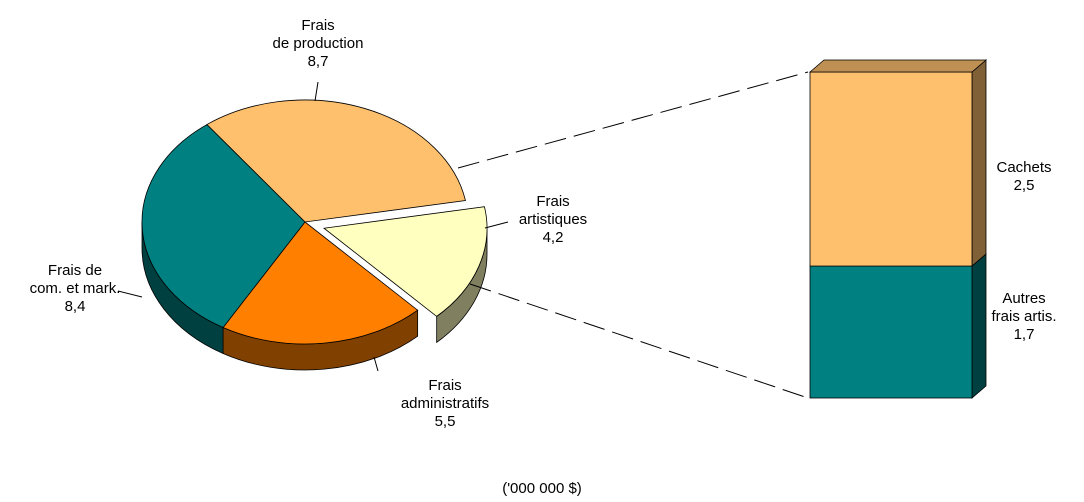  I want to click on label-line: frais artis., so click(1023, 316).